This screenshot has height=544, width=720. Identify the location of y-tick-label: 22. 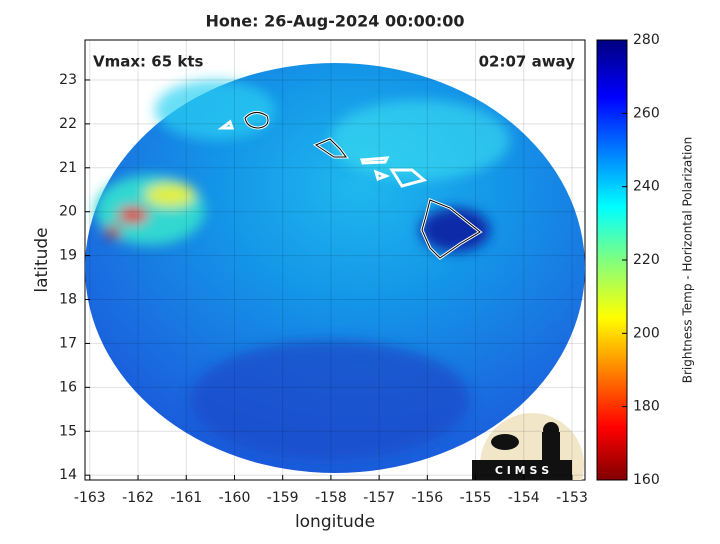
(68, 124).